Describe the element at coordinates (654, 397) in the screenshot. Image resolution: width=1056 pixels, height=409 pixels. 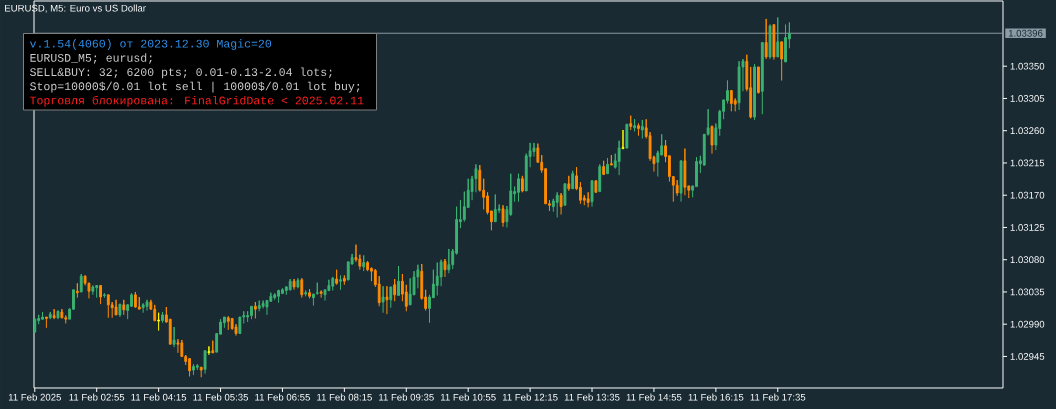
I see `x-tick-label: 11 Feb 14:55` at that location.